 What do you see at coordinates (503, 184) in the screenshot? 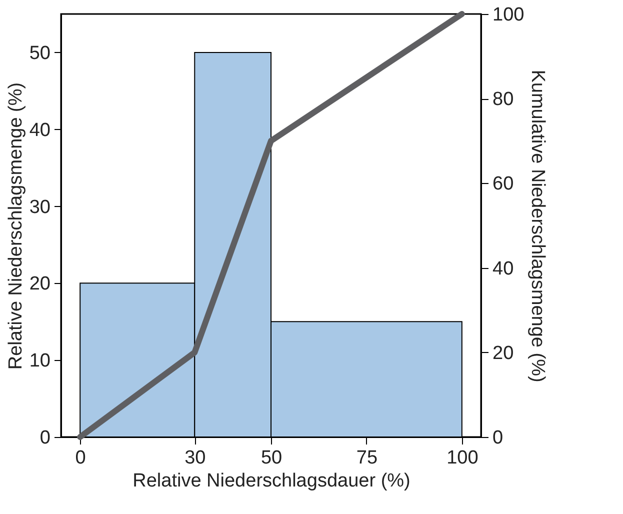
I see `y2-tick-label: 60` at bounding box center [503, 184].